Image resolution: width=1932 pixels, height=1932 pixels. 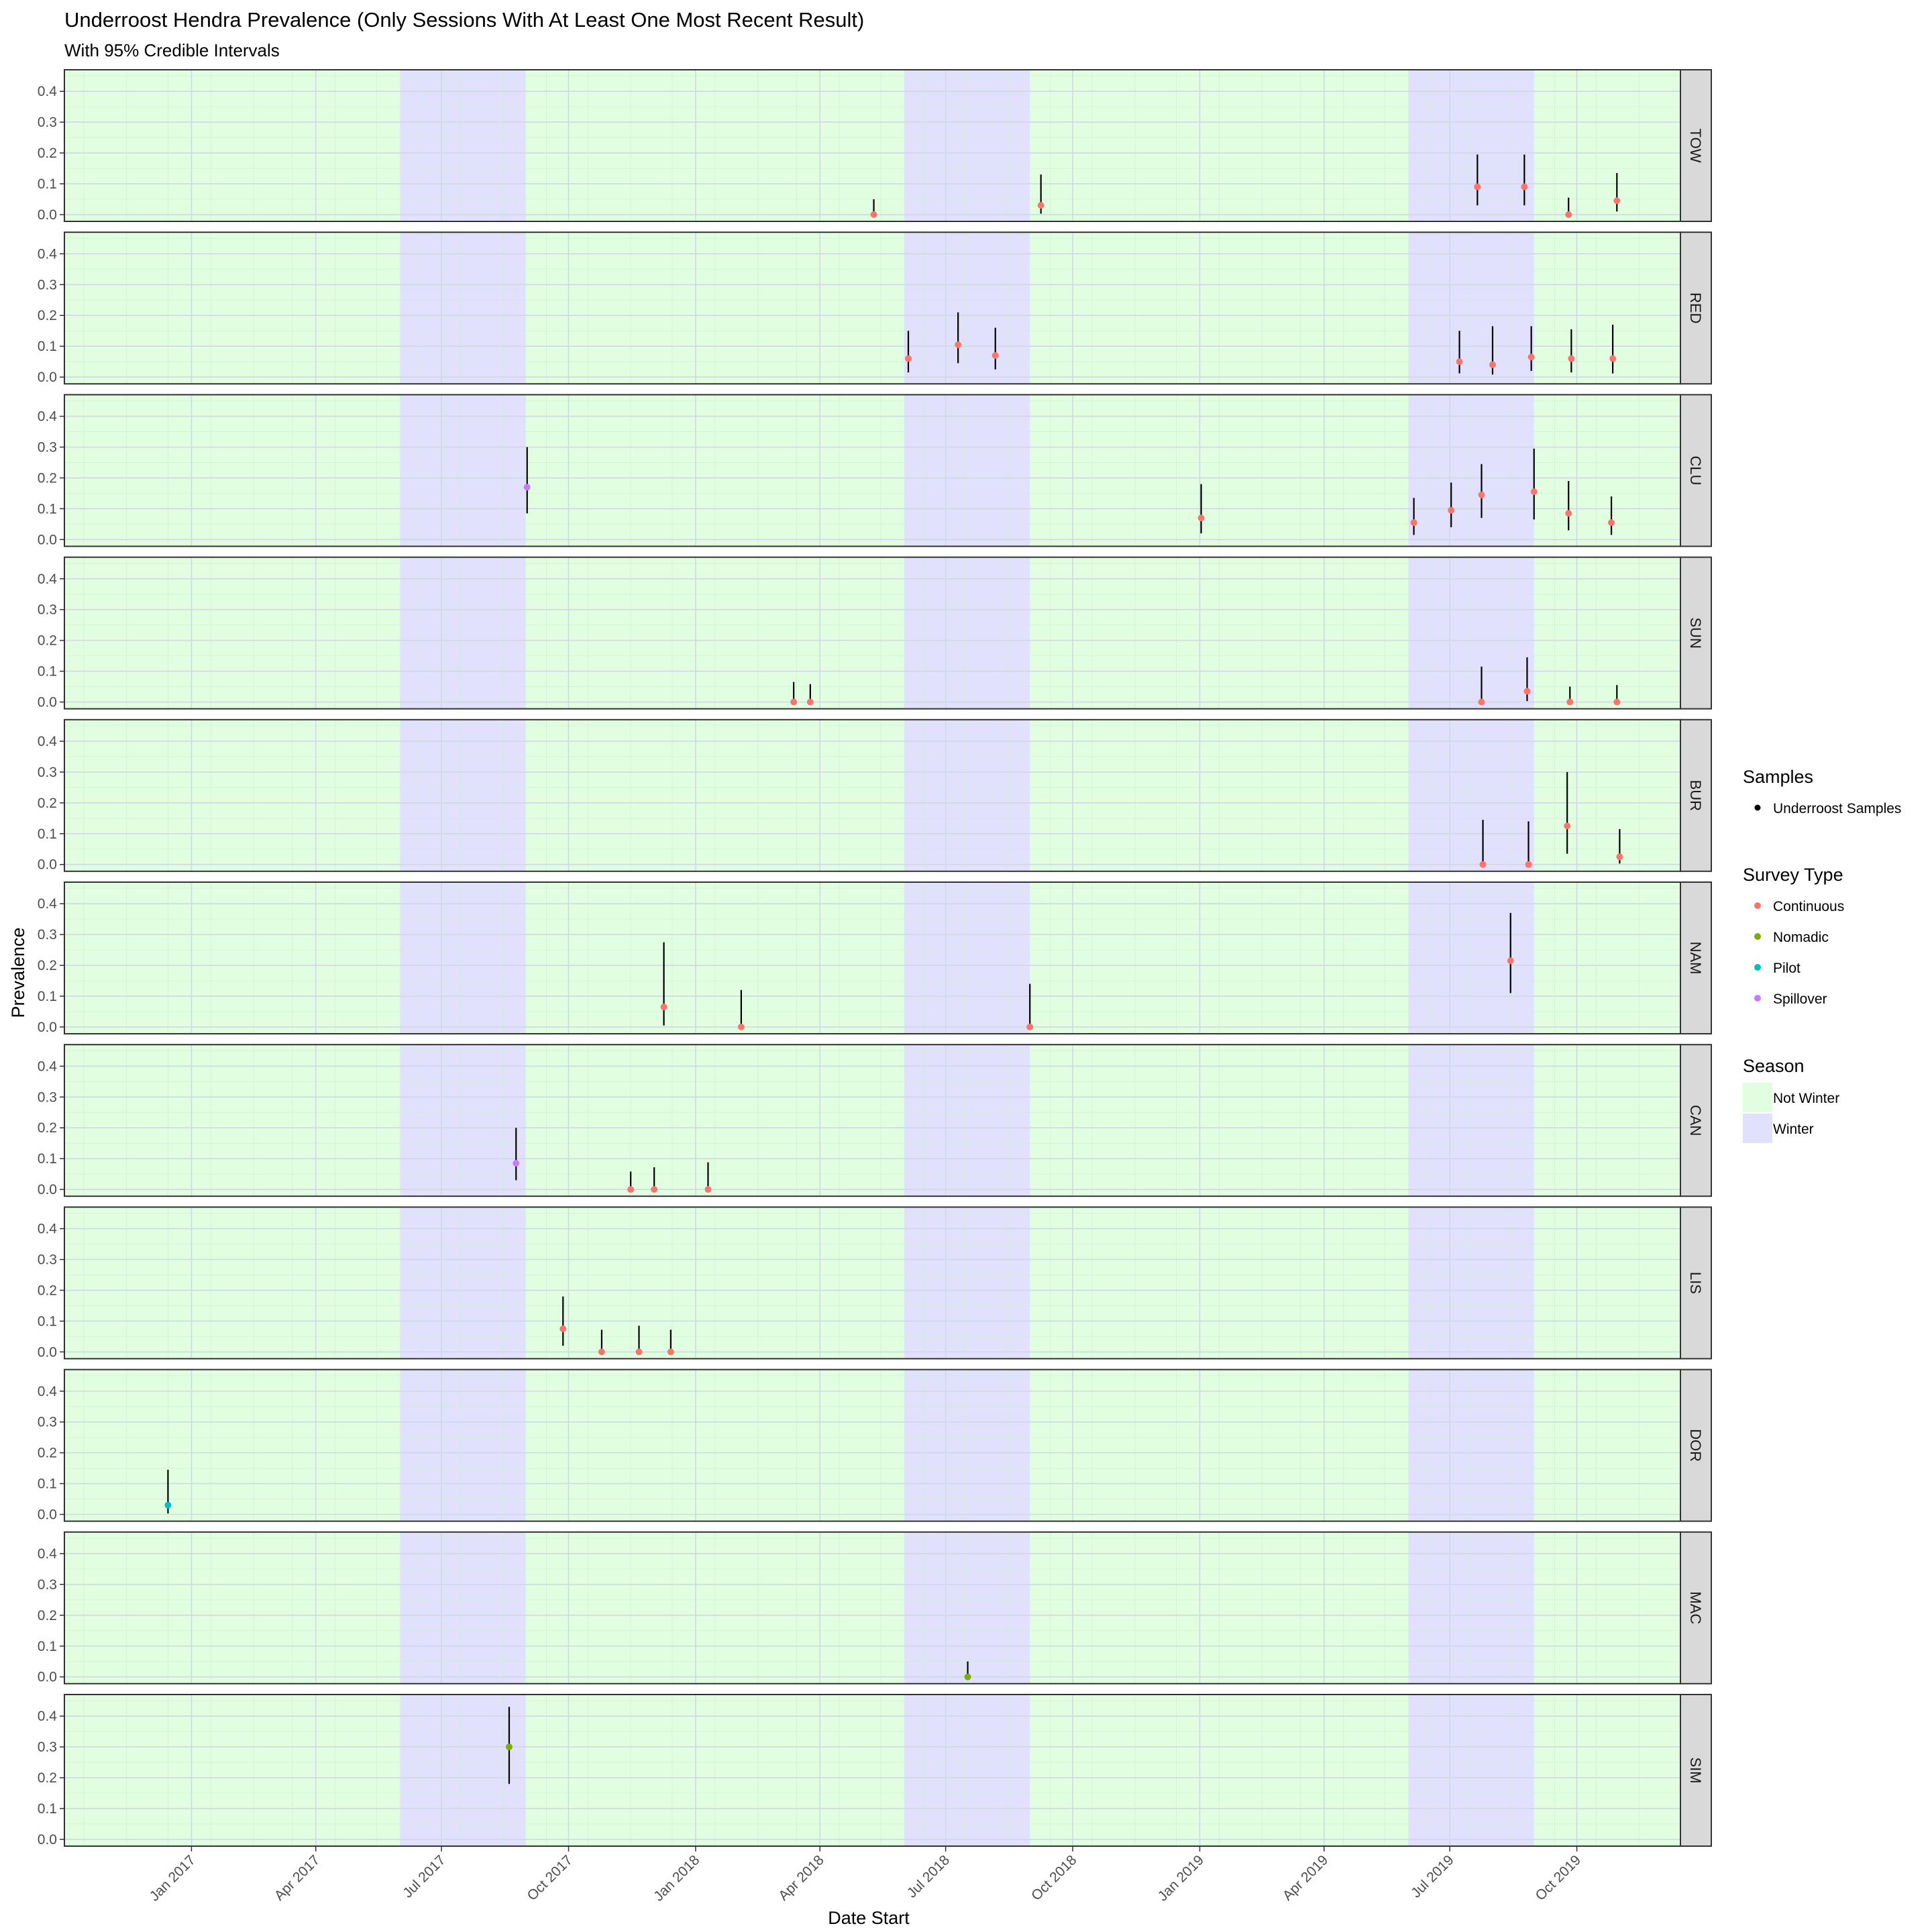 I want to click on facet-lis: 0.0 0.1 0.2 0.3 0.4 LIS, so click(x=875, y=1283).